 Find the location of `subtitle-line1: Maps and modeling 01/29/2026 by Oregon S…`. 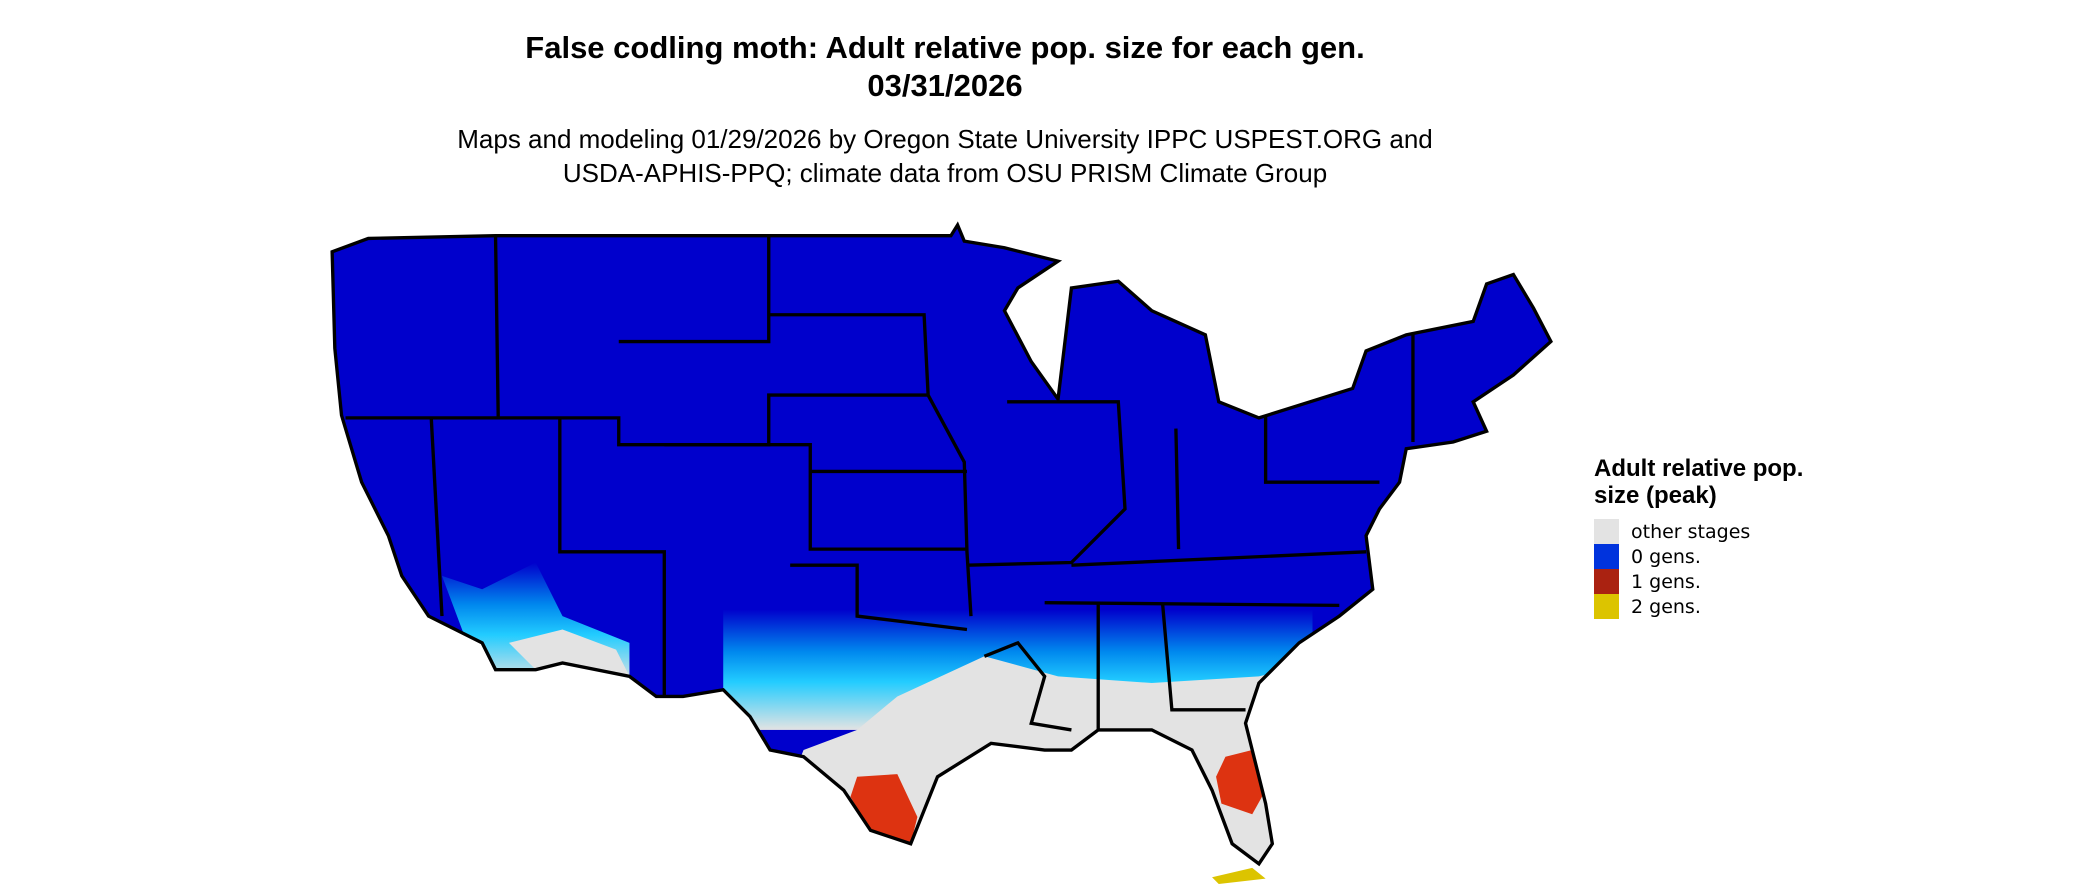

subtitle-line1: Maps and modeling 01/29/2026 by Oregon S… is located at coordinates (945, 139).